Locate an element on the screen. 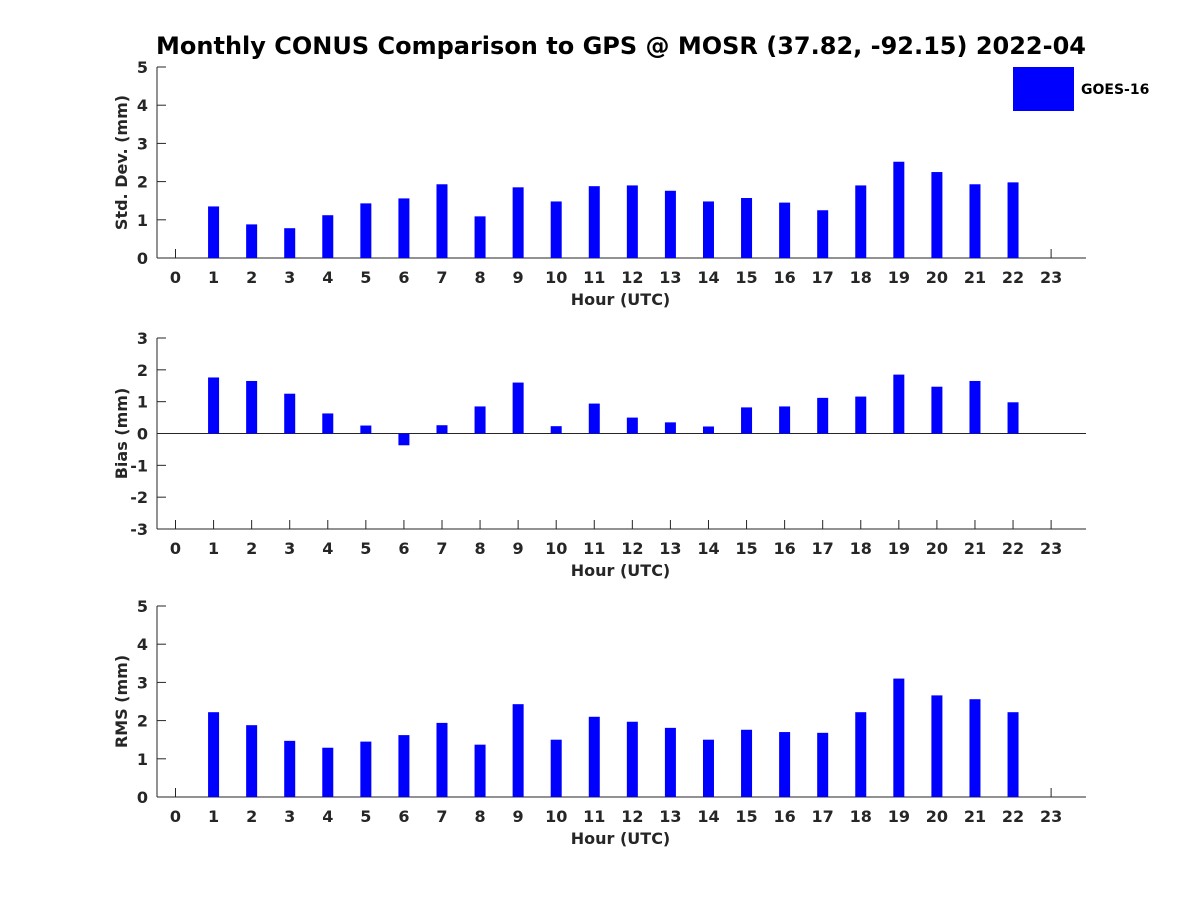  std-dev-xtick-label: 13 is located at coordinates (670, 277).